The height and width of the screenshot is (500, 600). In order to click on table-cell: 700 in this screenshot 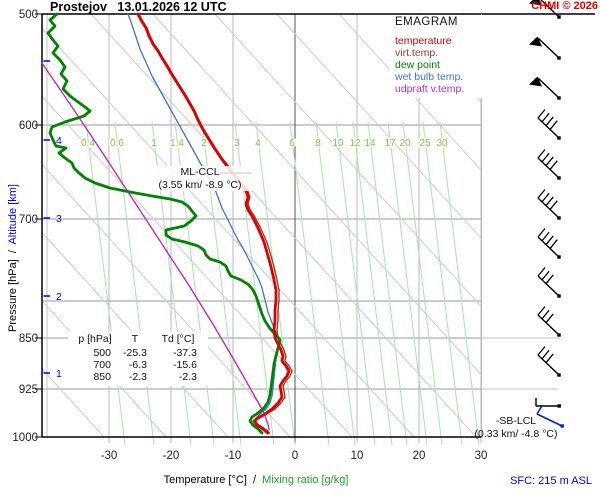, I will do `click(102, 365)`.